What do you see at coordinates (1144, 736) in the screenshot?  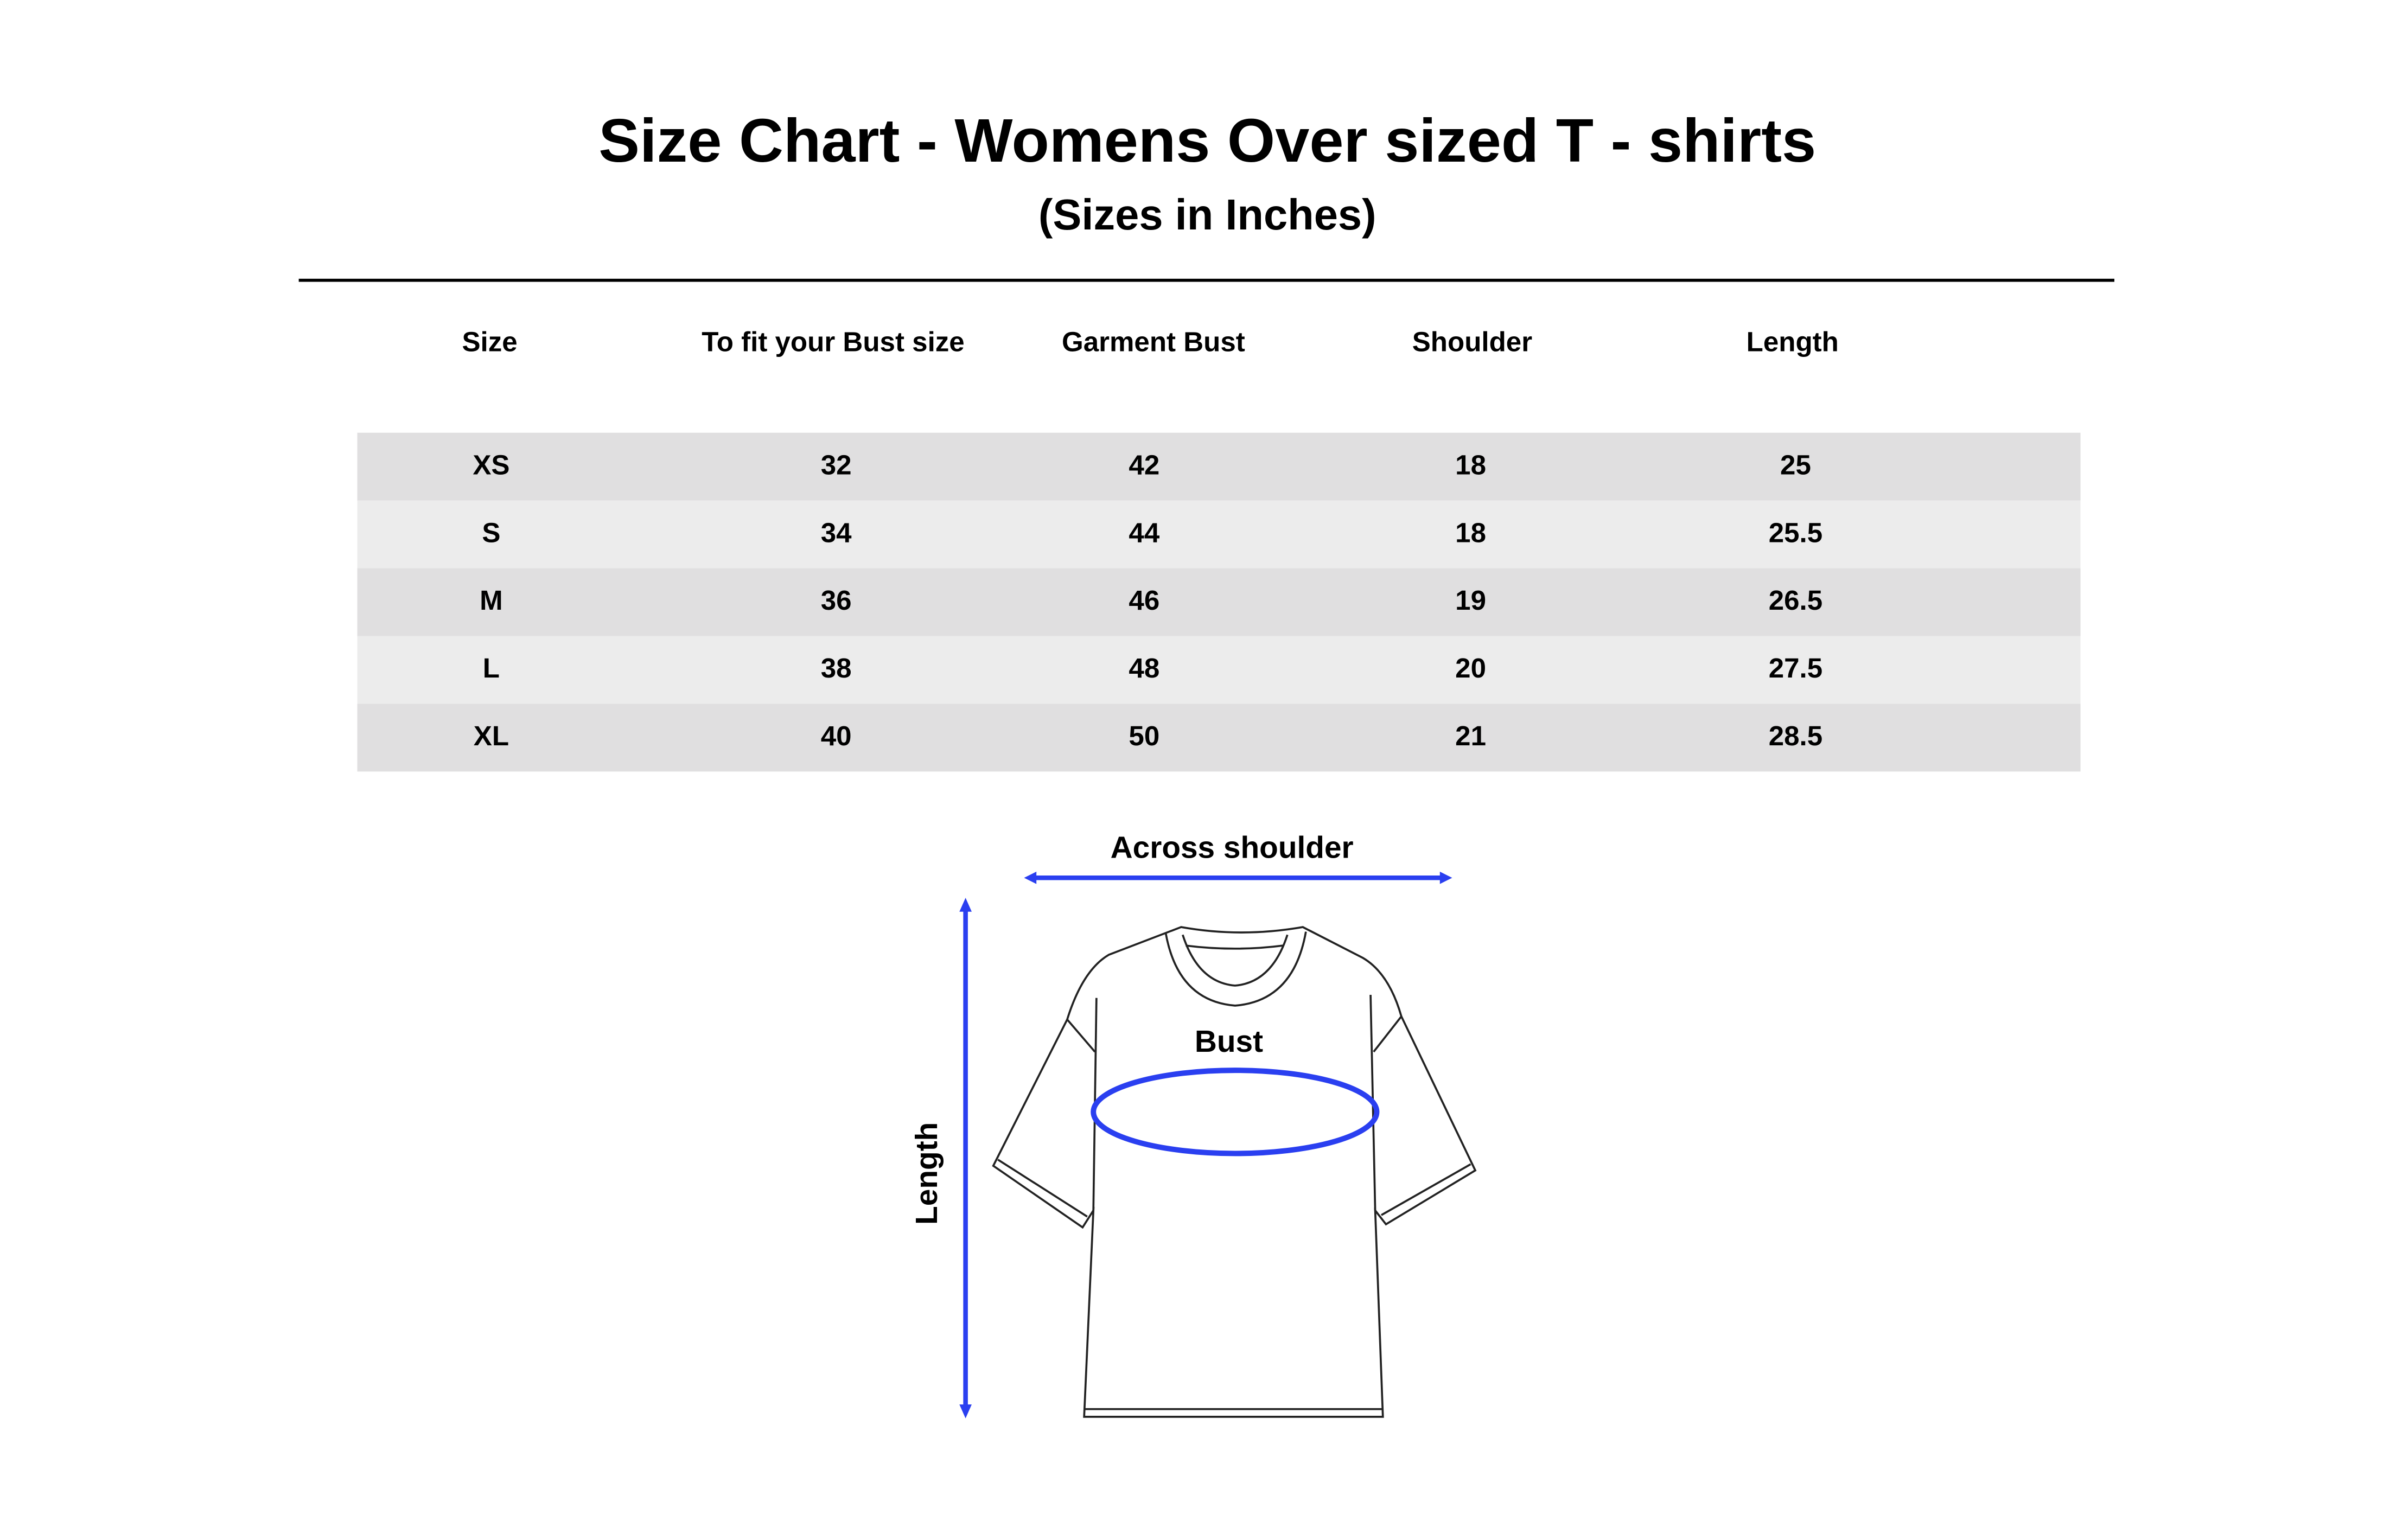 I see `cell-garment-bust: 50` at bounding box center [1144, 736].